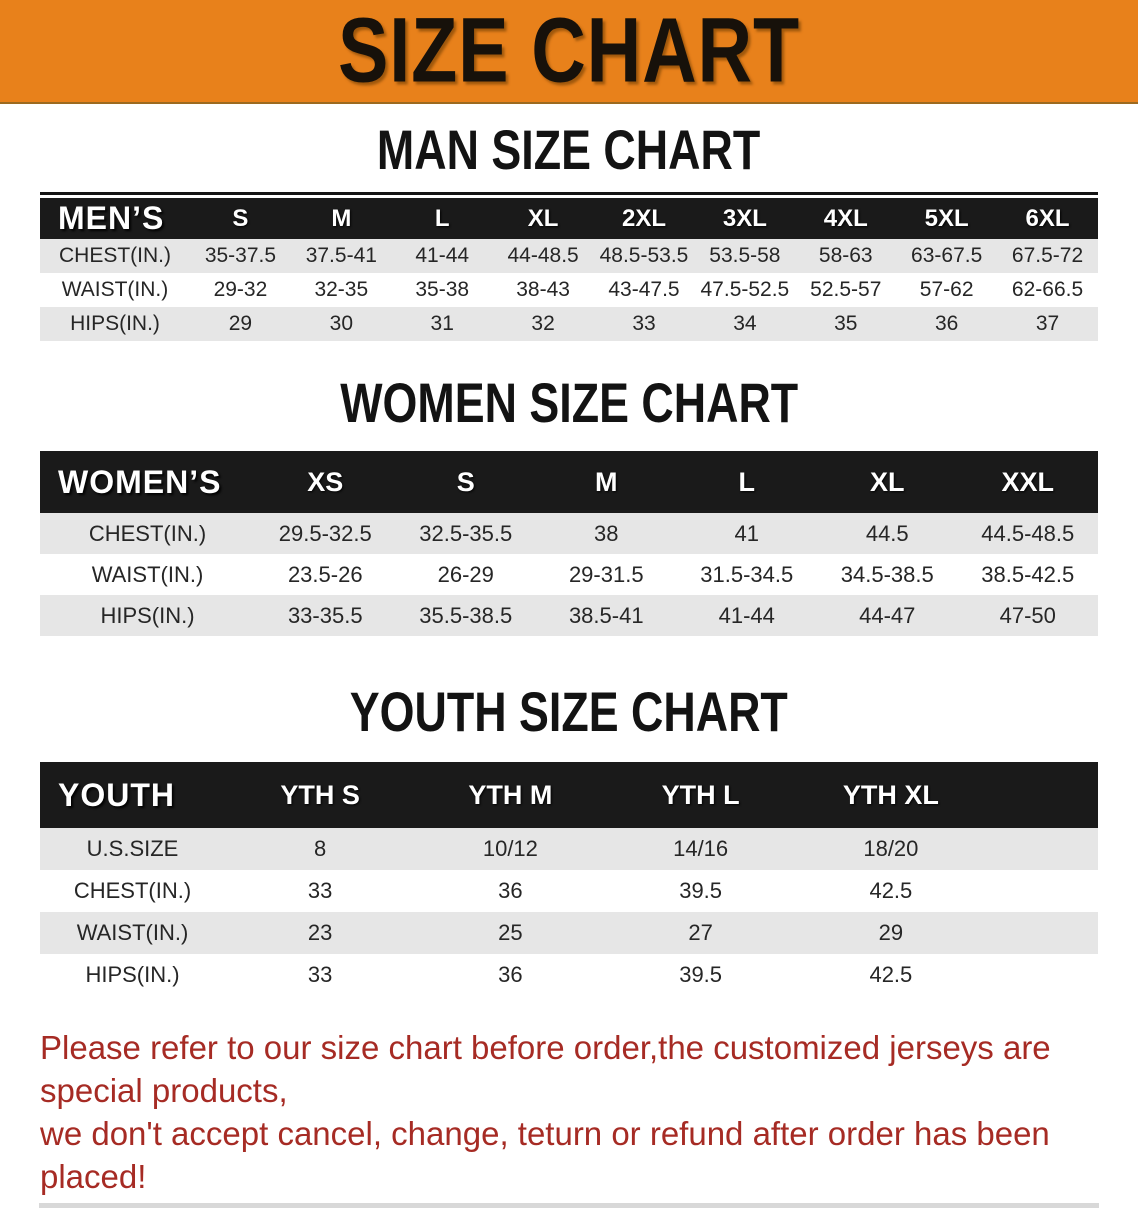 This screenshot has width=1138, height=1208. What do you see at coordinates (1028, 533) in the screenshot?
I see `size-cell: 44.5-48.5` at bounding box center [1028, 533].